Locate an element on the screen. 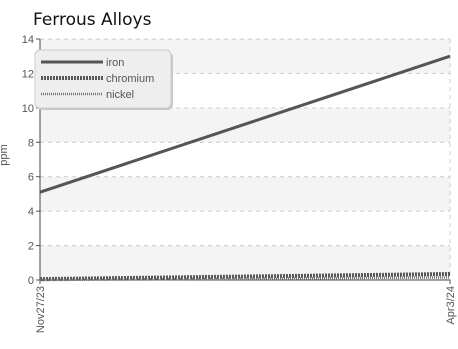  y-tick-label: 10 is located at coordinates (28, 109).